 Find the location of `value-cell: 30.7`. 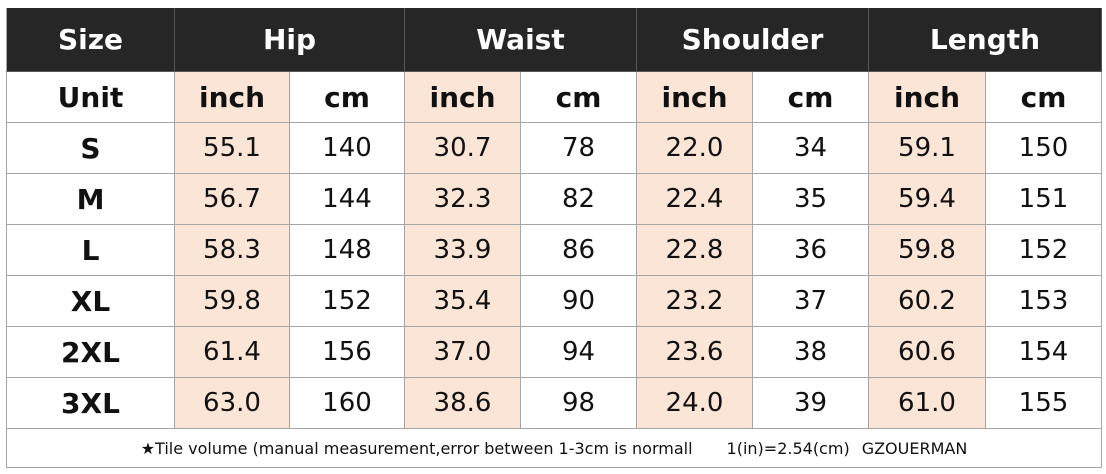

value-cell: 30.7 is located at coordinates (463, 148).